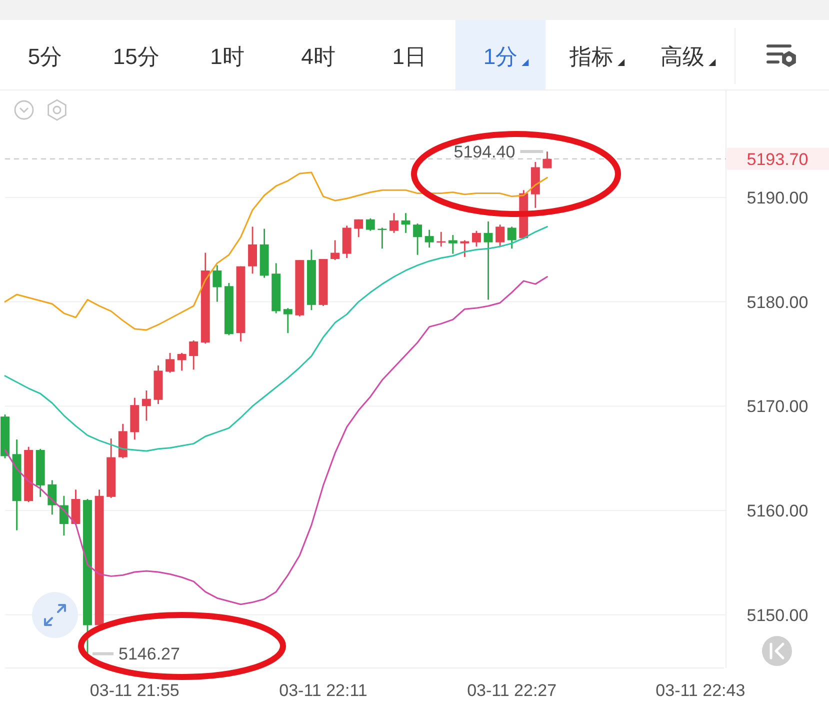 The width and height of the screenshot is (829, 708). What do you see at coordinates (777, 406) in the screenshot?
I see `y-tick-label: 5170.00` at bounding box center [777, 406].